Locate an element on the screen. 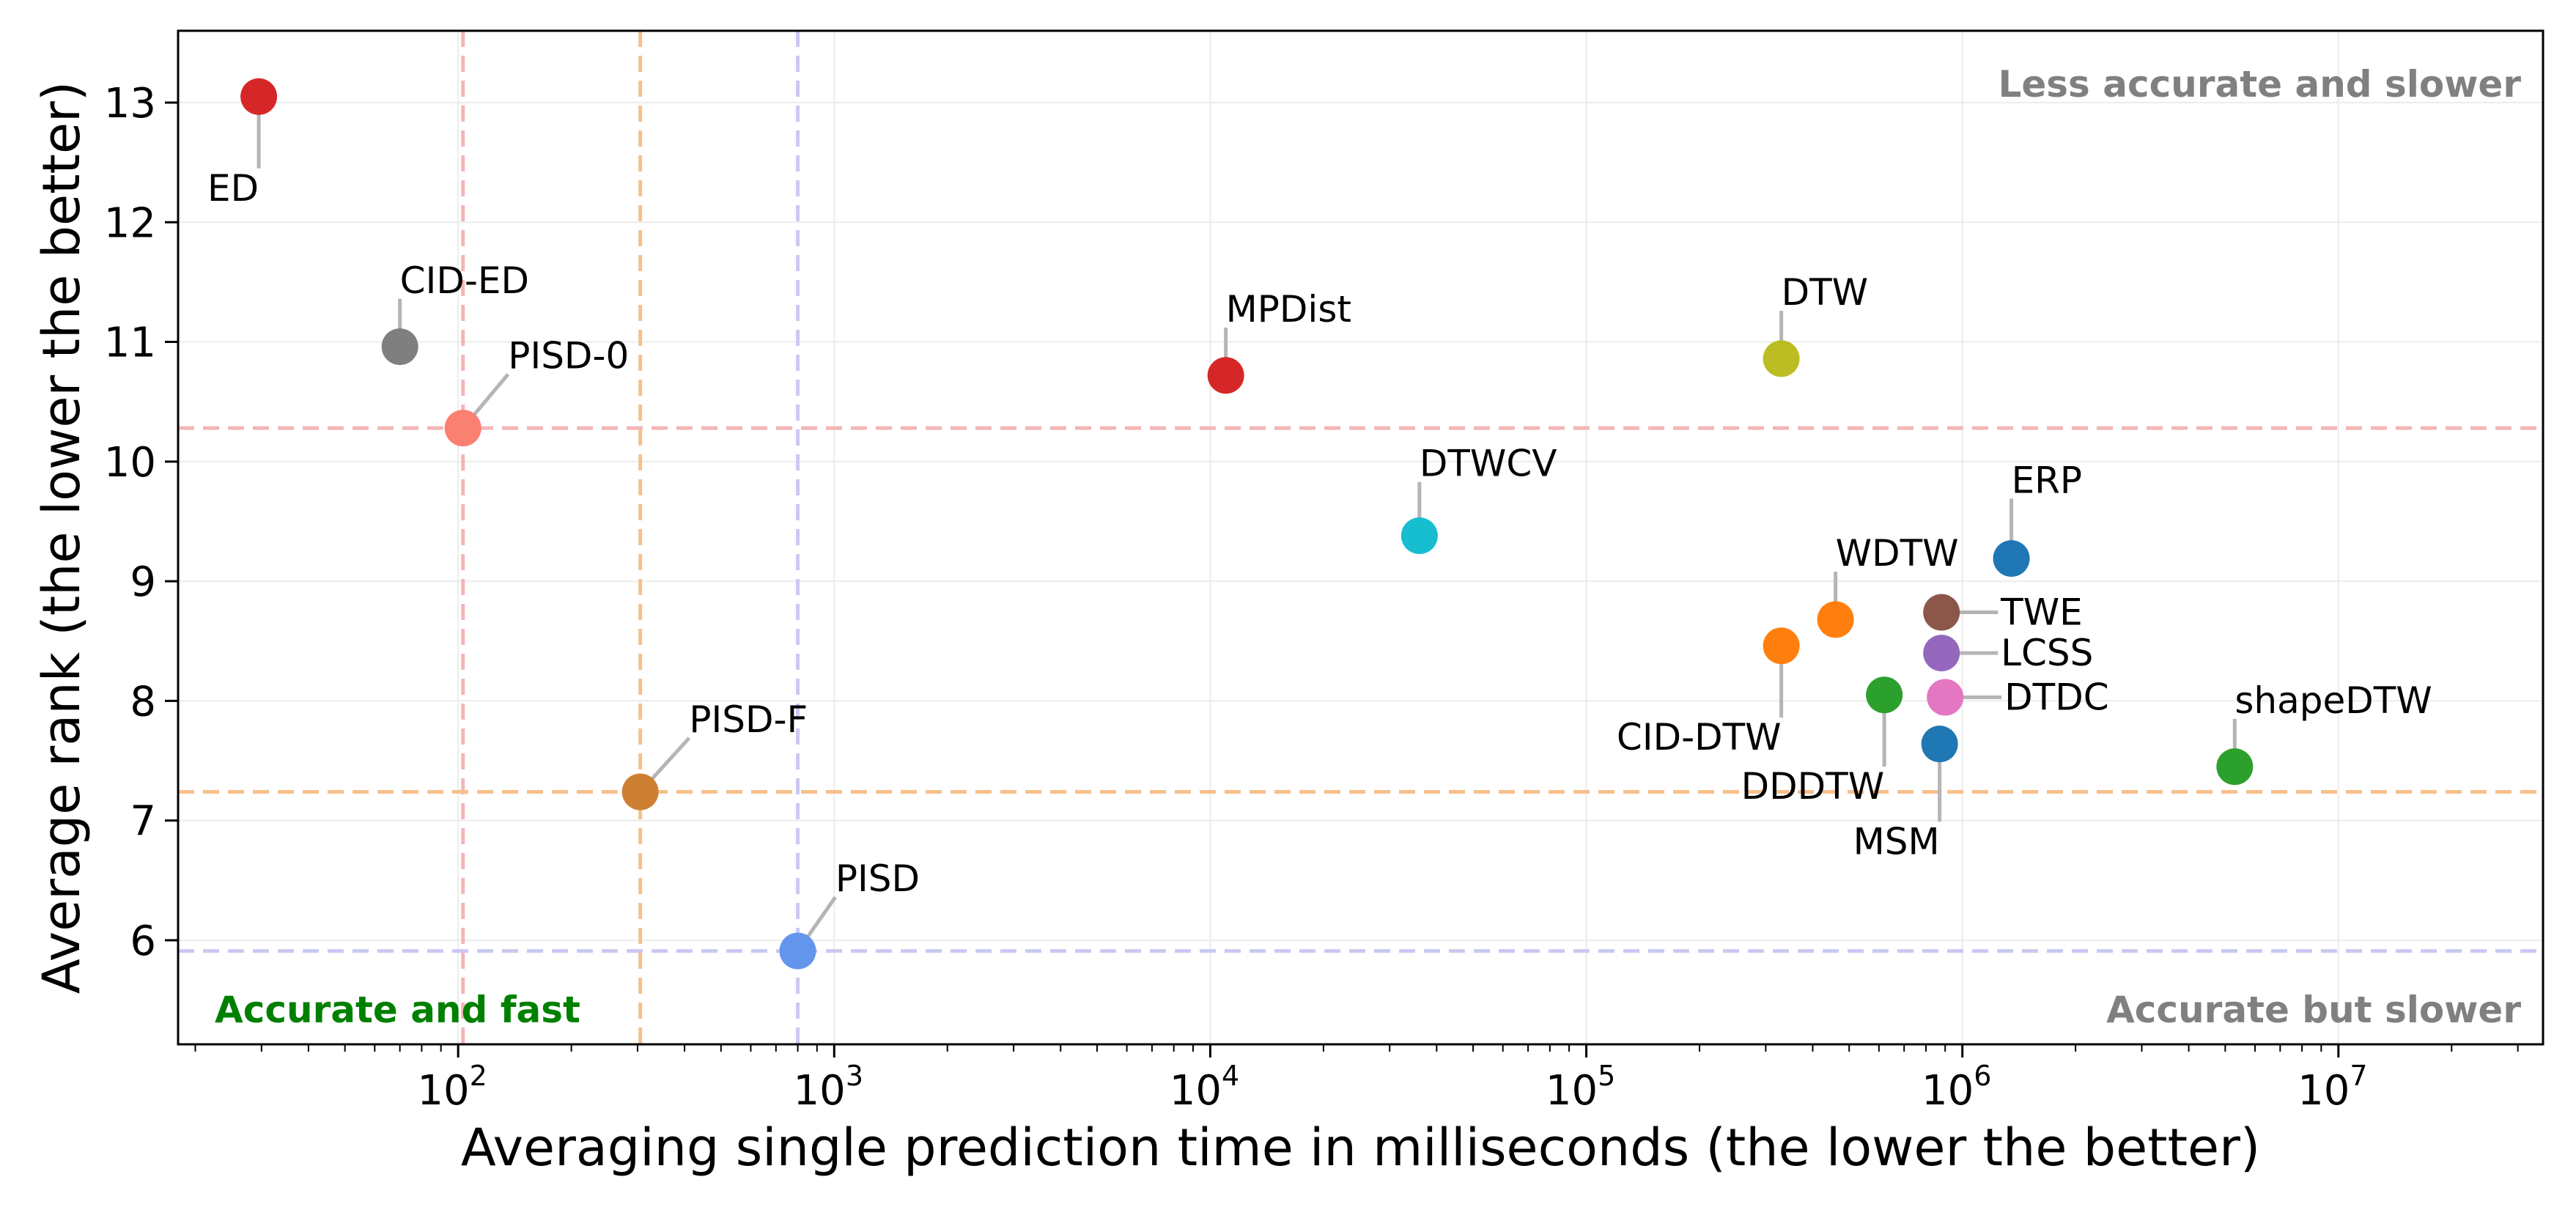  point-label-dtwcv: DTWCV is located at coordinates (1488, 464).